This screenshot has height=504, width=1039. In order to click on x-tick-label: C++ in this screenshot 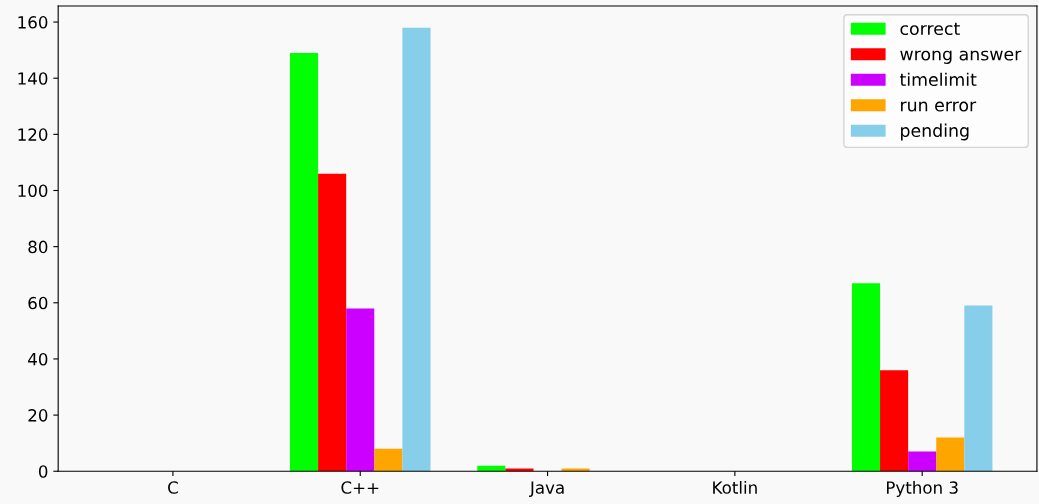, I will do `click(360, 487)`.